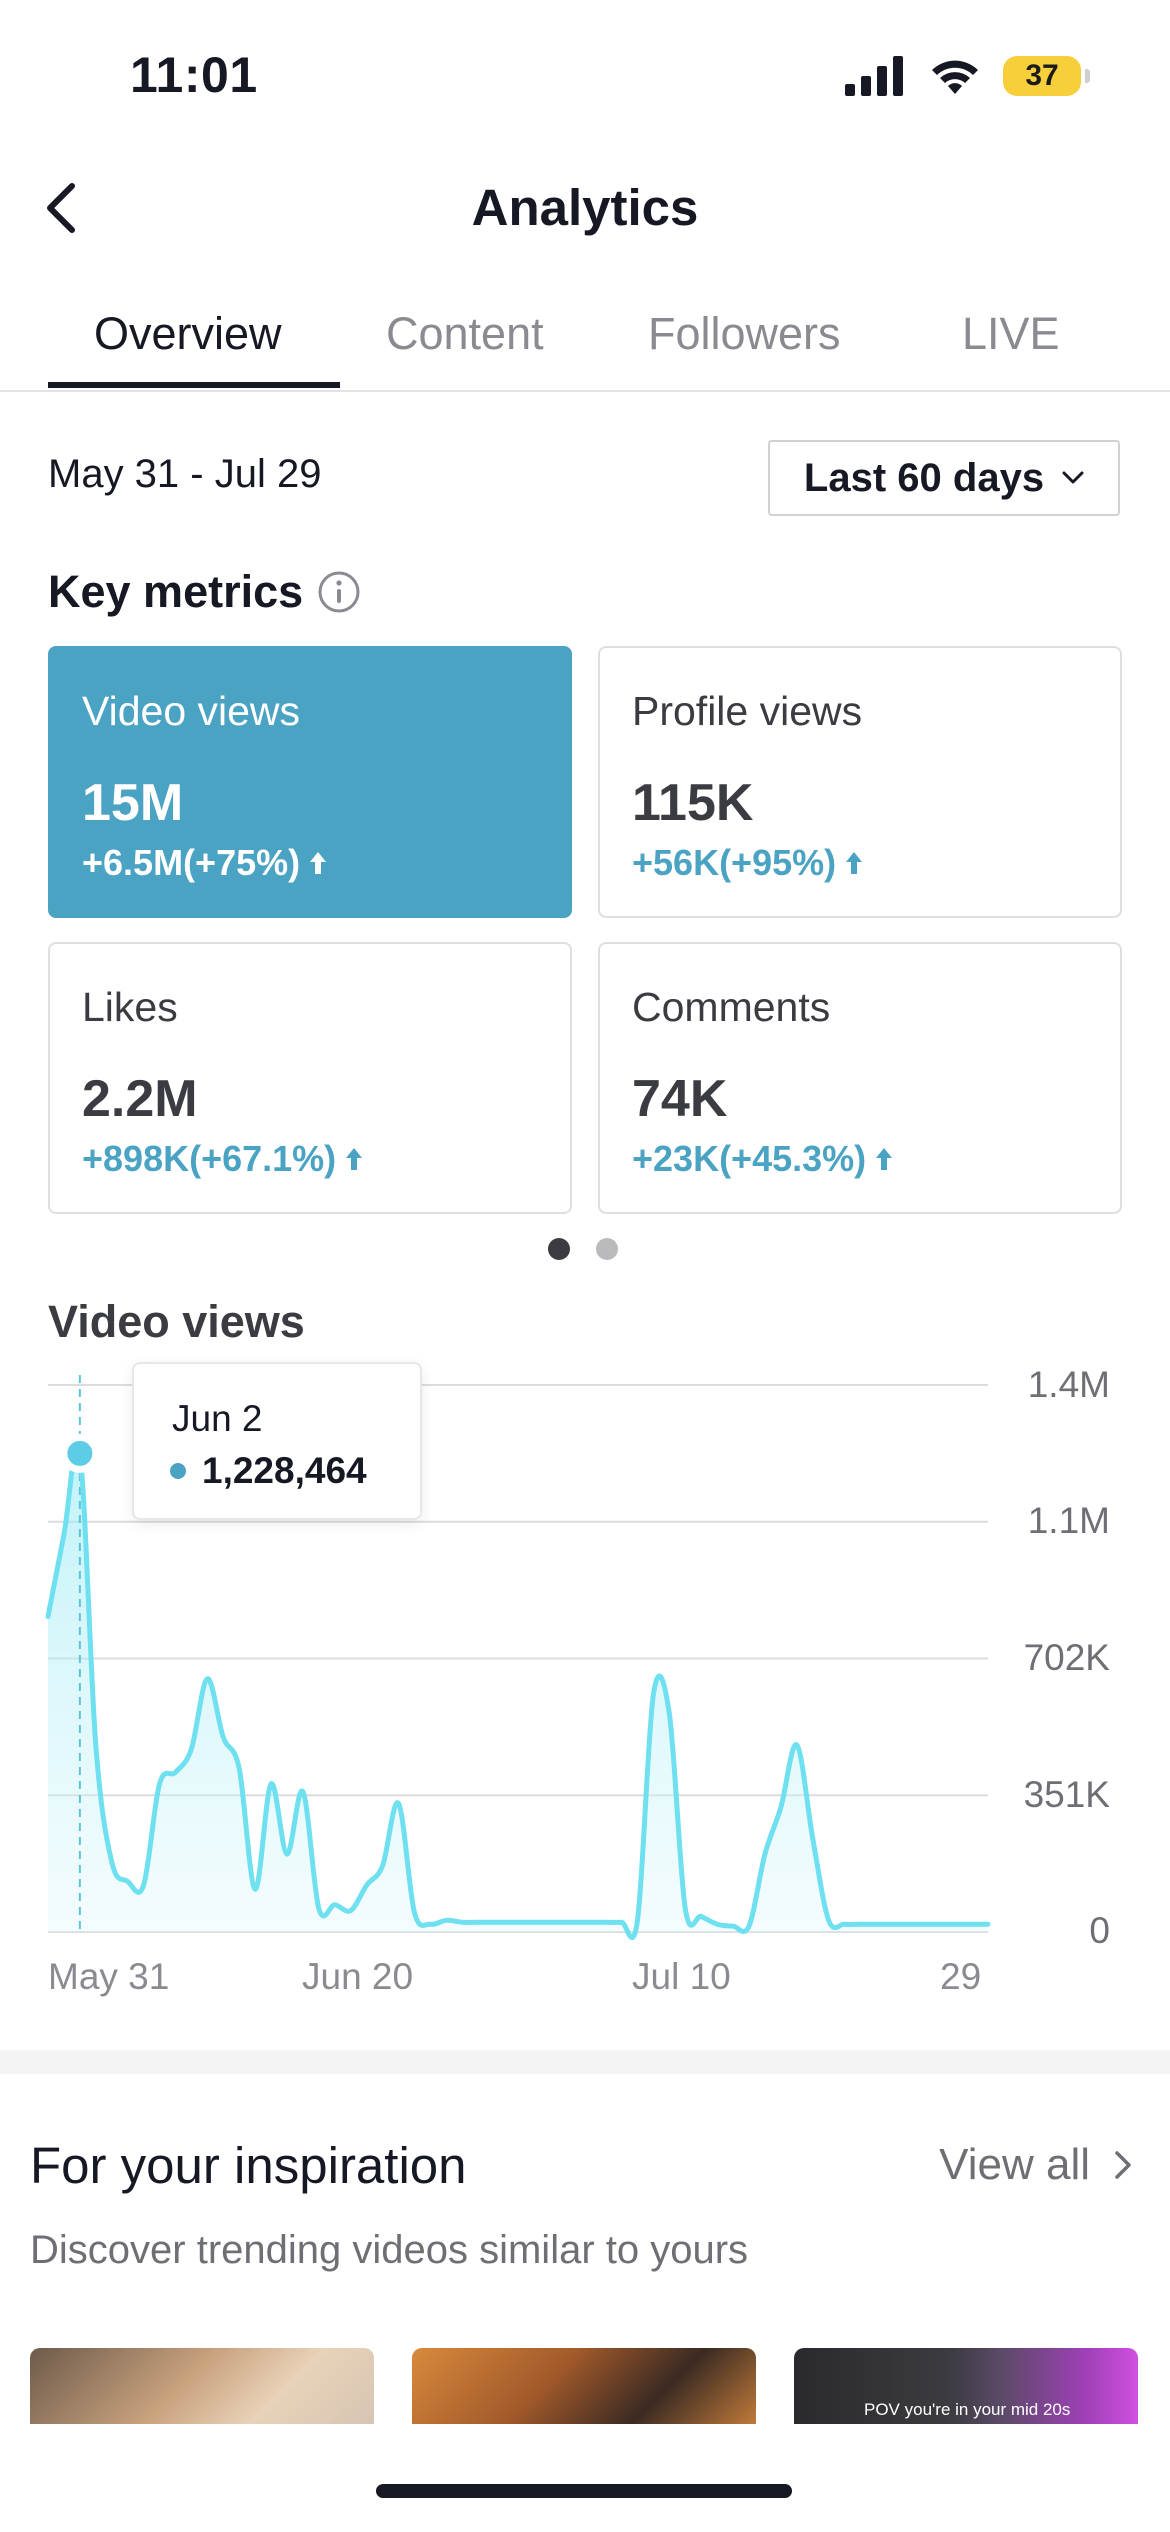  What do you see at coordinates (681, 1976) in the screenshot?
I see `x-tick-label: Jul 10` at bounding box center [681, 1976].